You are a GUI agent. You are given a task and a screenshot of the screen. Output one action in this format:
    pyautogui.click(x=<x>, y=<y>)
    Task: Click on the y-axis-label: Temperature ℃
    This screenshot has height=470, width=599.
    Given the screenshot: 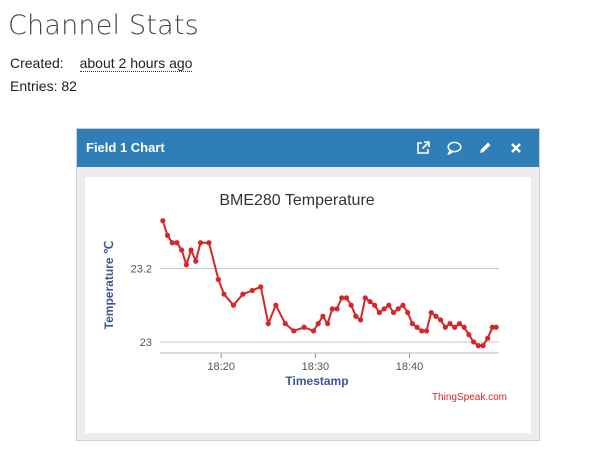 What is the action you would take?
    pyautogui.click(x=109, y=285)
    